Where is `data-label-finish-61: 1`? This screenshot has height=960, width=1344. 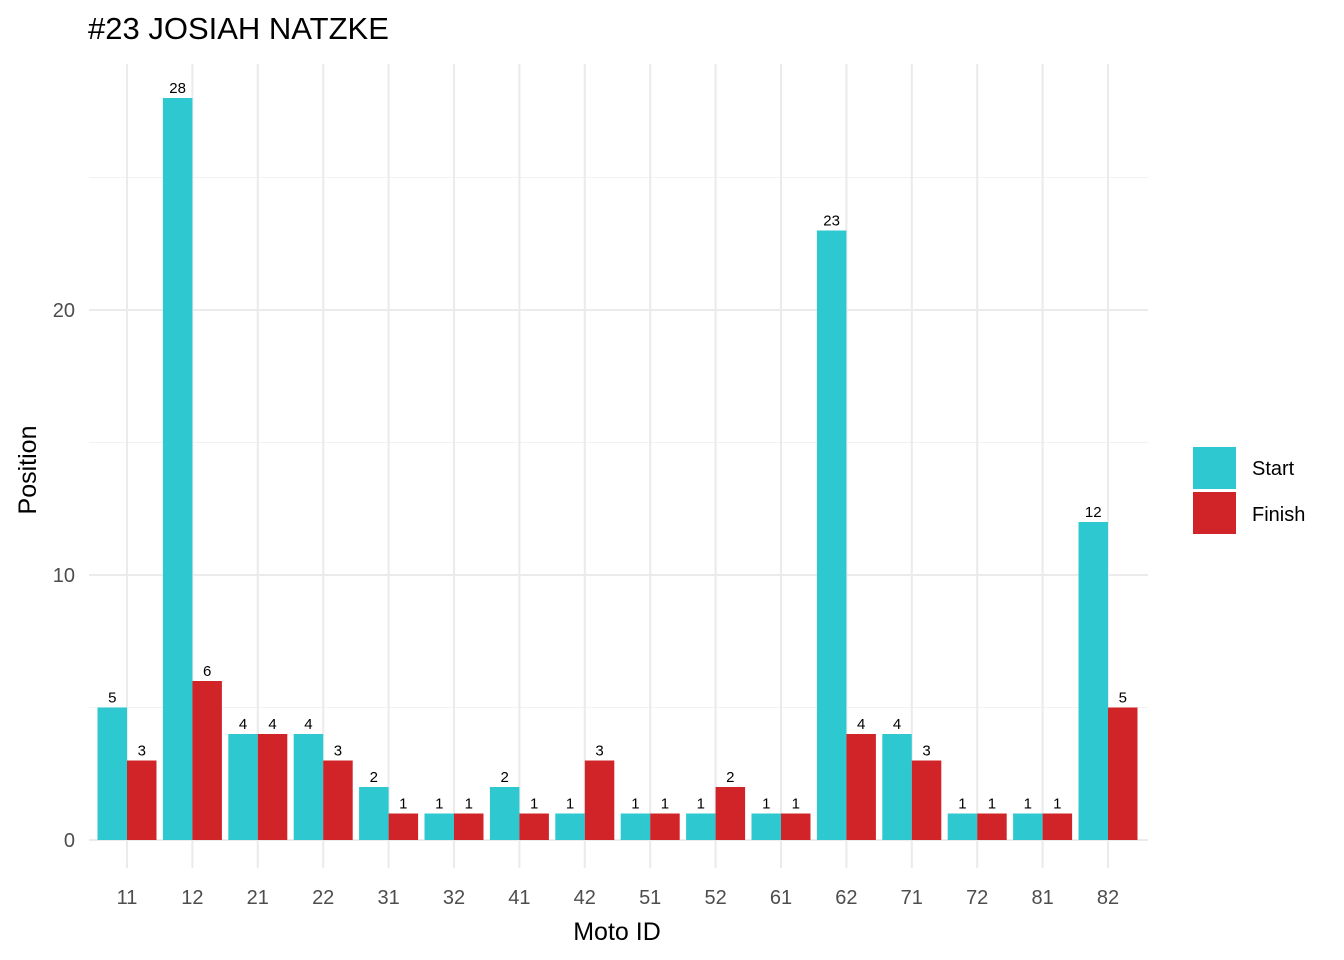 data-label-finish-61: 1 is located at coordinates (796, 804).